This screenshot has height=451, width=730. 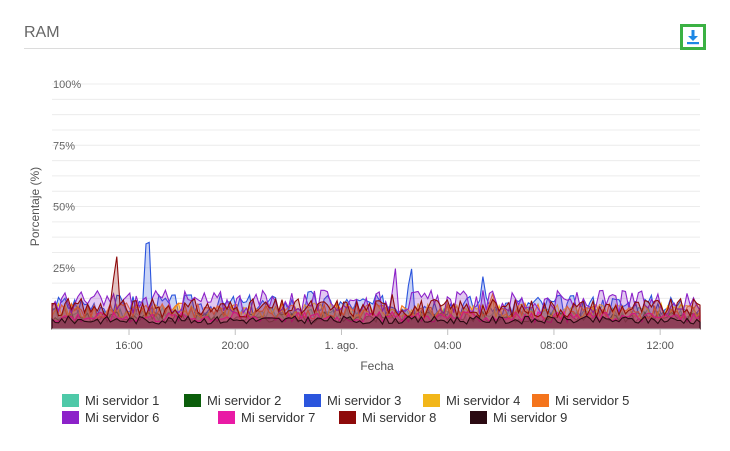 I want to click on legend-item: Mi servidor 2, so click(x=232, y=400).